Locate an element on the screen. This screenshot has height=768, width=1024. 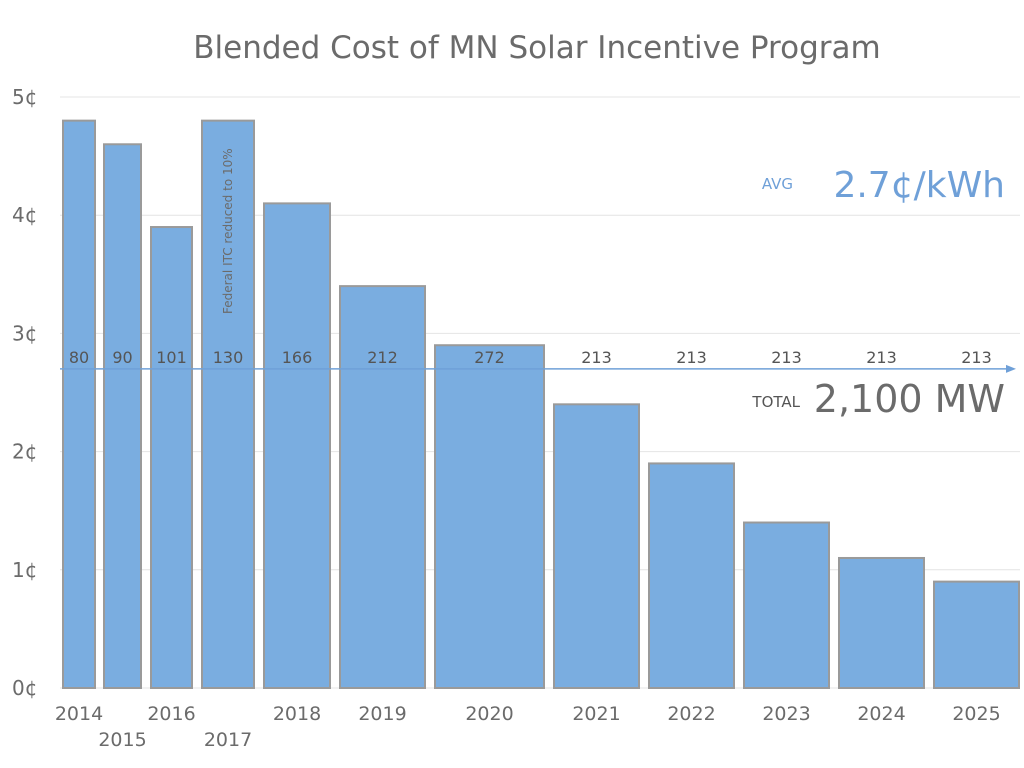
mw-label: 80 is located at coordinates (79, 357).